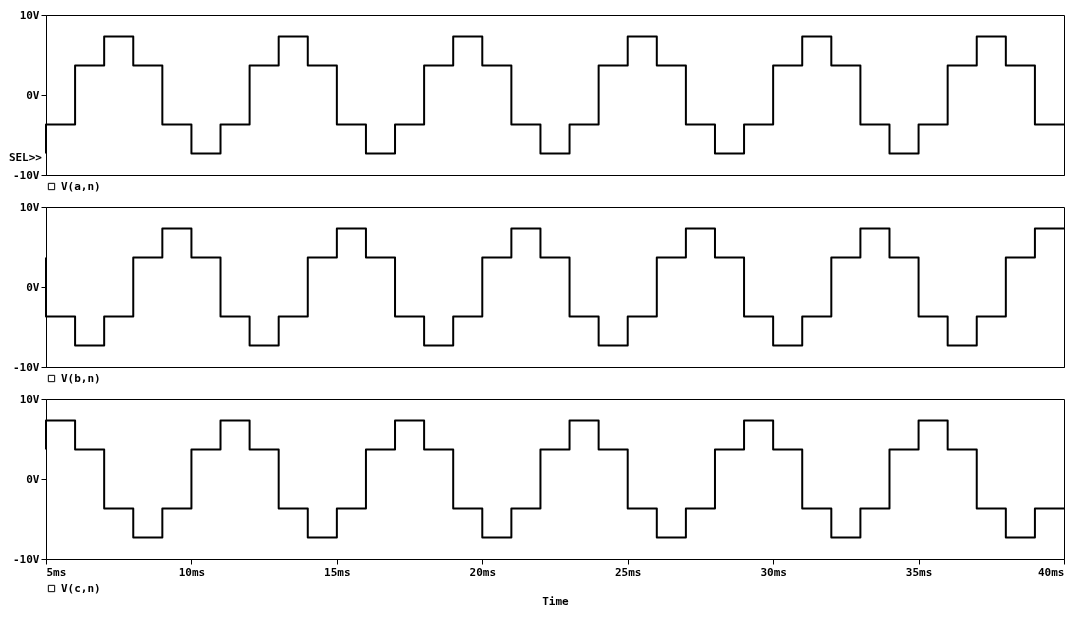 The height and width of the screenshot is (621, 1089). I want to click on x-axis-title: Time, so click(556, 601).